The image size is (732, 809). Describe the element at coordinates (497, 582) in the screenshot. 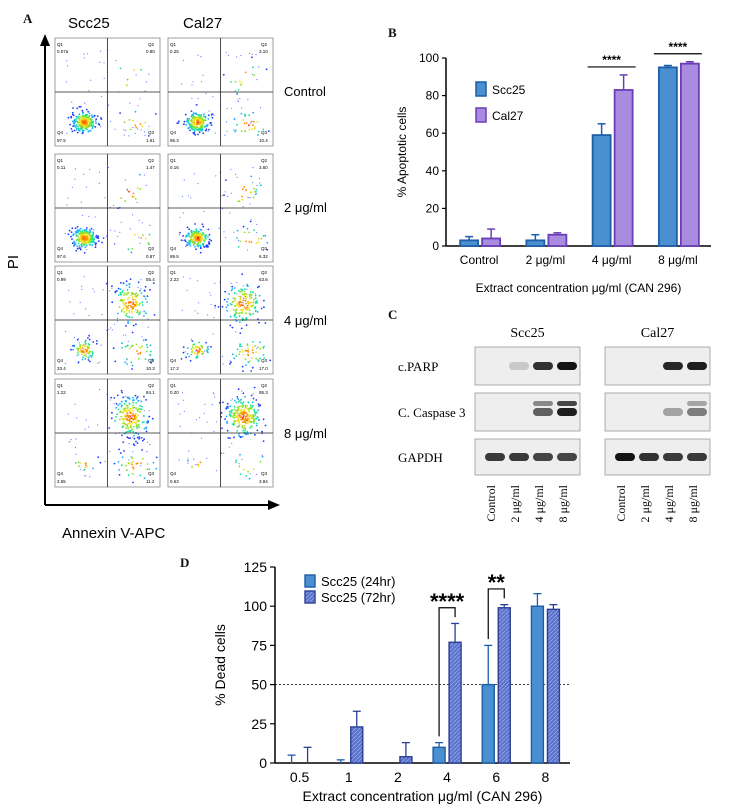

I see `significance-label-6: **` at that location.